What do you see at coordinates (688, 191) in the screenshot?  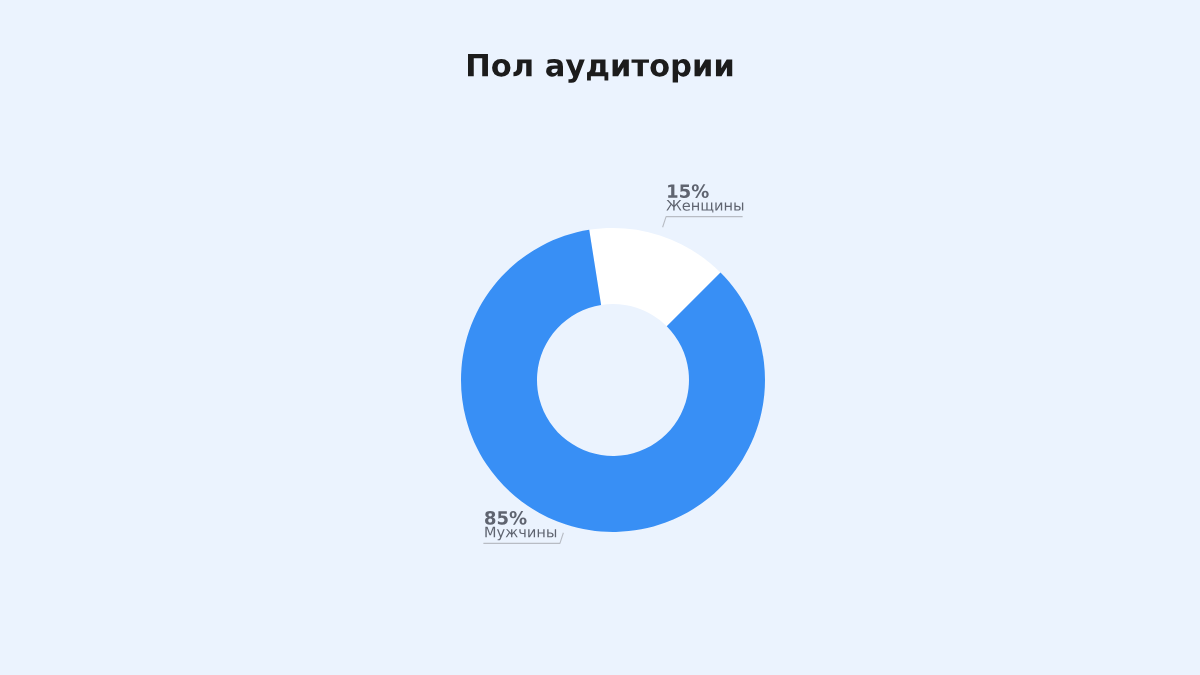 I see `data-label: 15%` at bounding box center [688, 191].